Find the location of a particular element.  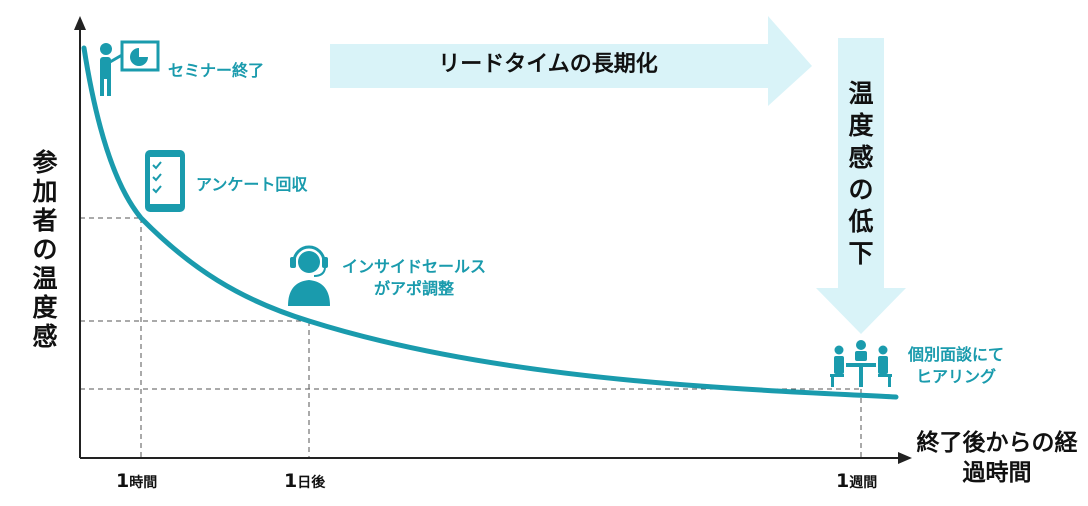

x-axis-arrowhead is located at coordinates (905, 458).